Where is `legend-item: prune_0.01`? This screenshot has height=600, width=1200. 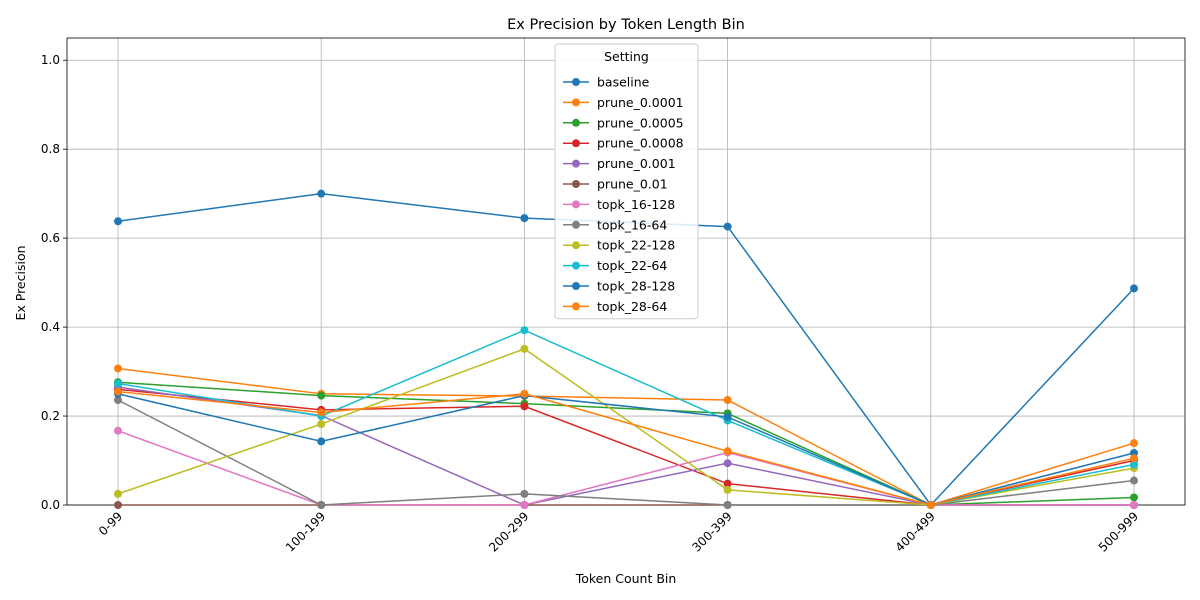
legend-item: prune_0.01 is located at coordinates (615, 184).